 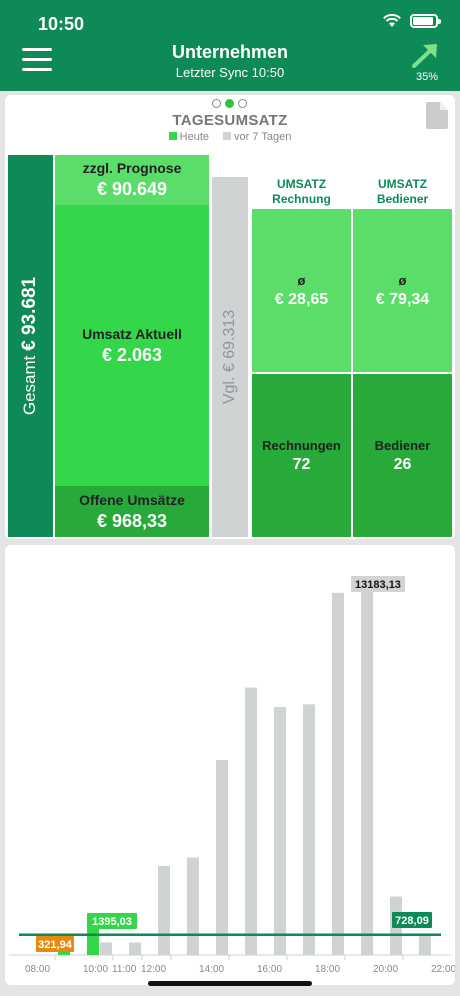 I want to click on bar-past-16:00, so click(x=280, y=831).